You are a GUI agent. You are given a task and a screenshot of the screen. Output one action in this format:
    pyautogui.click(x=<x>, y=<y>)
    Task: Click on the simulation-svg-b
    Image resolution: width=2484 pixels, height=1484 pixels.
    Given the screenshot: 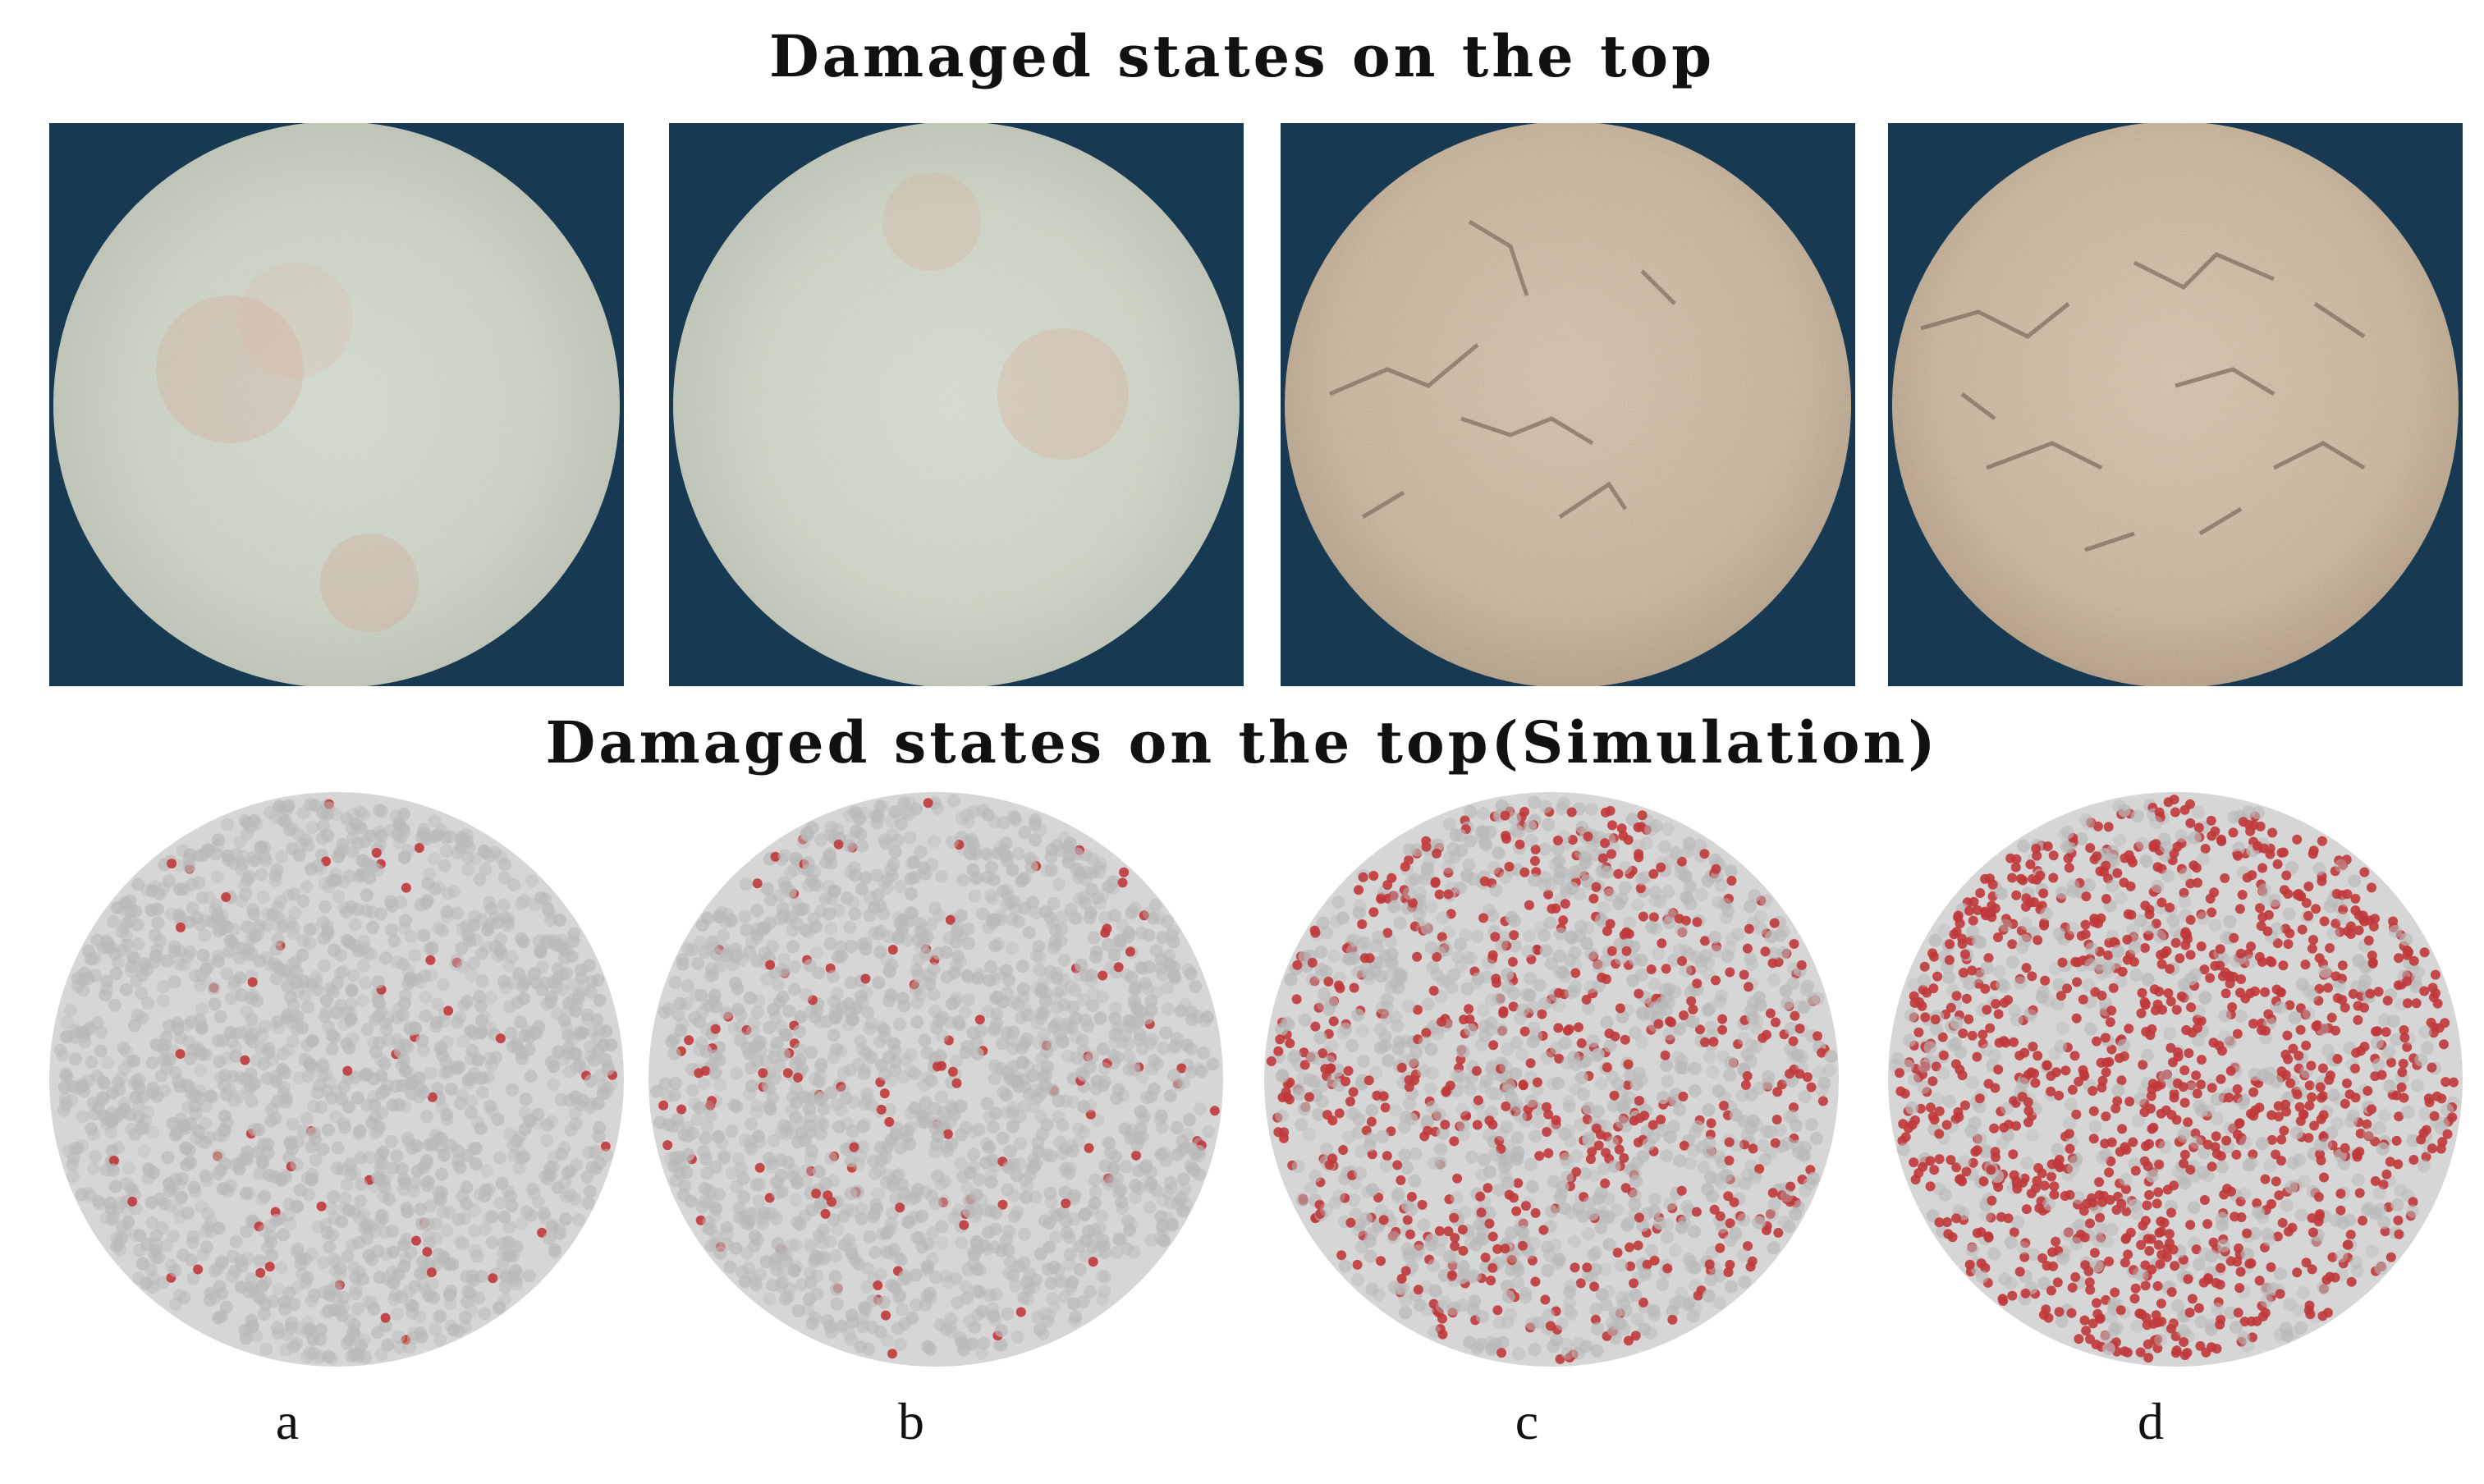 What is the action you would take?
    pyautogui.click(x=935, y=1079)
    